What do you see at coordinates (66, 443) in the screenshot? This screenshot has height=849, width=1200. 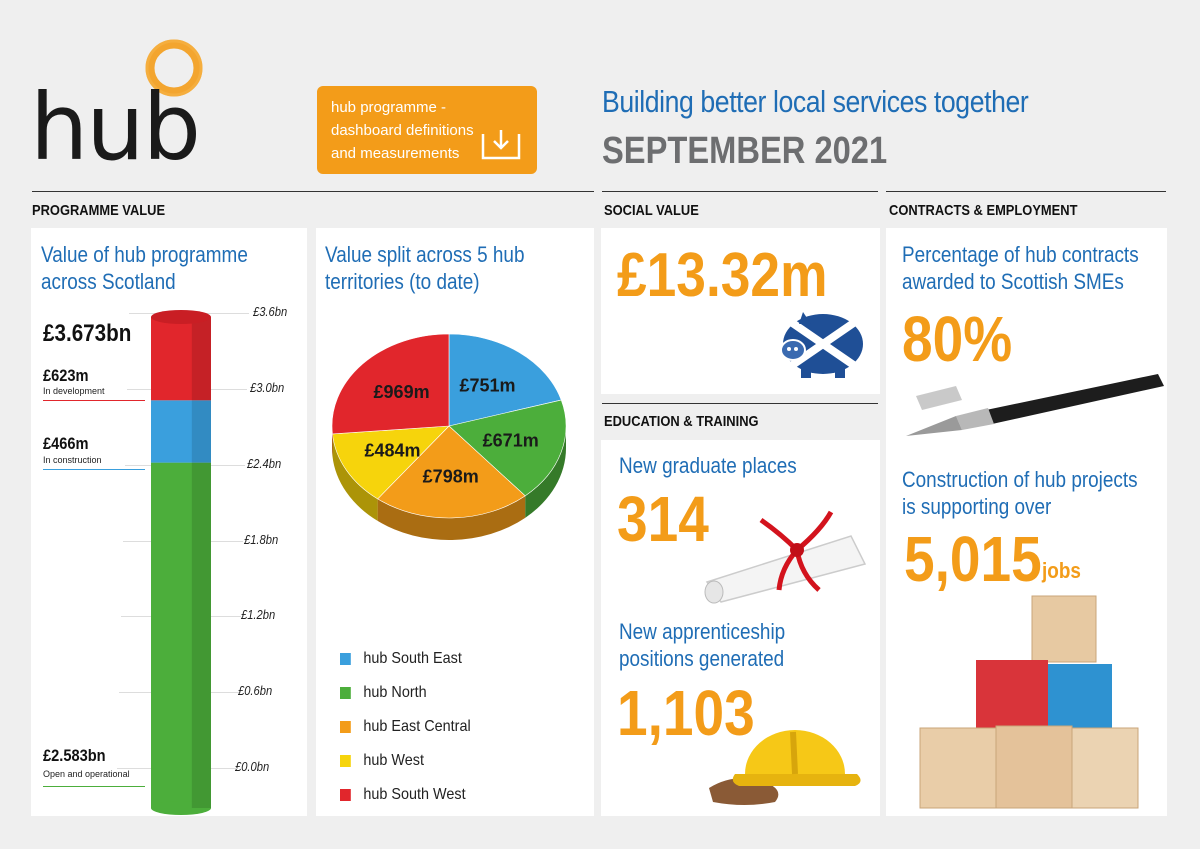 I see `in-construction-value: £466m` at bounding box center [66, 443].